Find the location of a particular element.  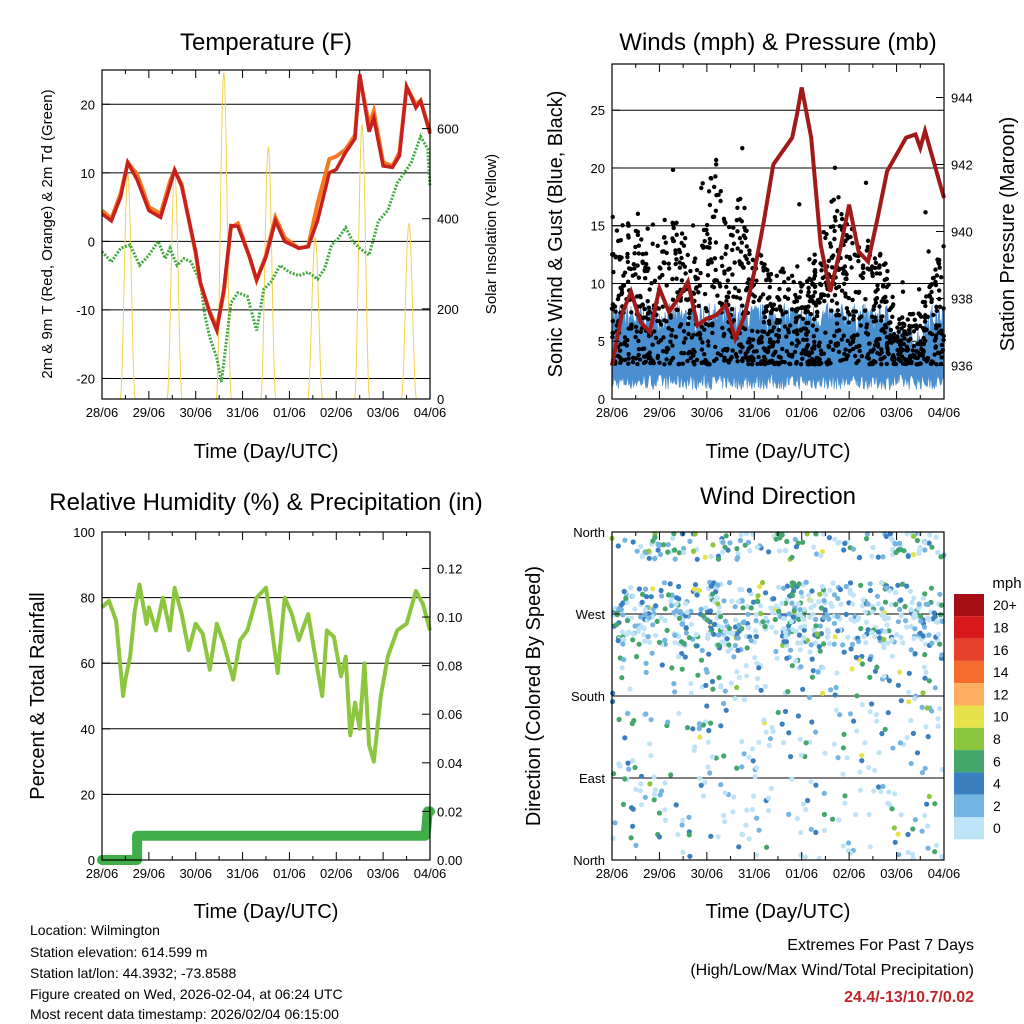

extremes-values: 24.4/-13/10.7/0.02 is located at coordinates (909, 997).